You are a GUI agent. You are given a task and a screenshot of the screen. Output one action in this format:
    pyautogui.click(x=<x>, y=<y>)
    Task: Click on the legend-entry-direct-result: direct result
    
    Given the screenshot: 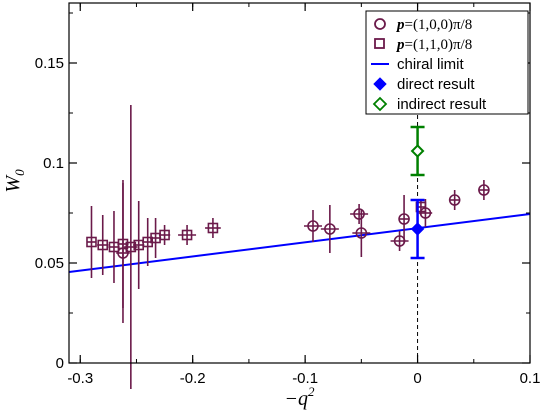 What is the action you would take?
    pyautogui.click(x=424, y=84)
    